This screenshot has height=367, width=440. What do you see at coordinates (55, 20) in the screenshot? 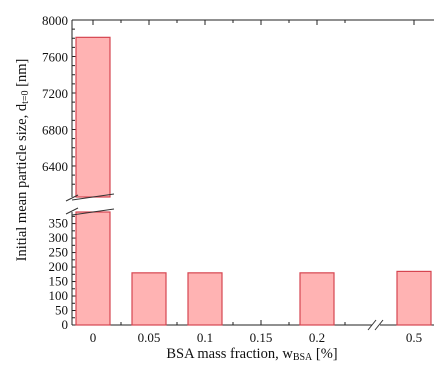
I see `y-tick-label-upper: 8000` at bounding box center [55, 20].